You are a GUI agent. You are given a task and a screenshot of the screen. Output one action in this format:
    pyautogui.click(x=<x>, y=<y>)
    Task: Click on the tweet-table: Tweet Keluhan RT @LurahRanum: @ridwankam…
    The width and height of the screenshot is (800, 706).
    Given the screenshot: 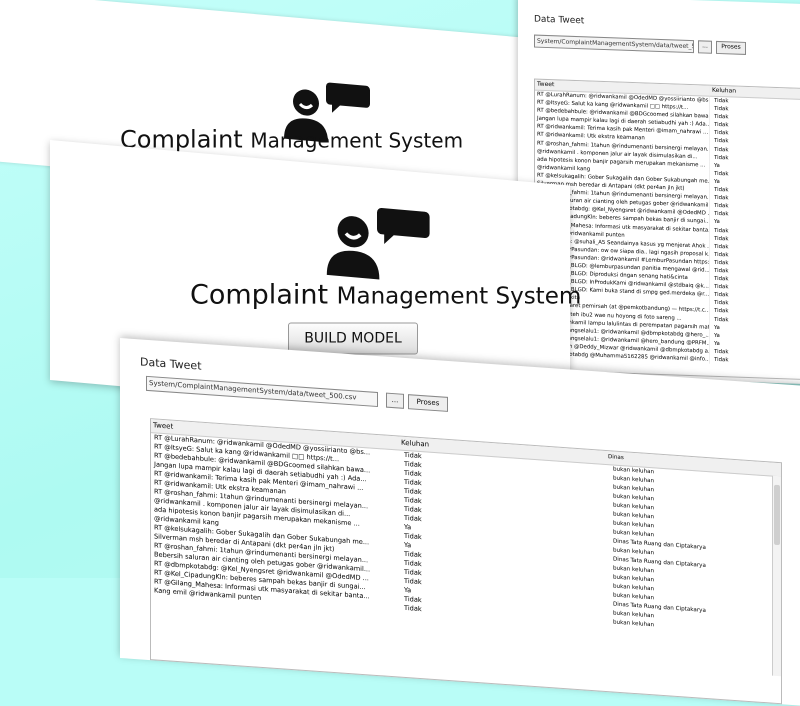 What is the action you would take?
    pyautogui.click(x=667, y=229)
    